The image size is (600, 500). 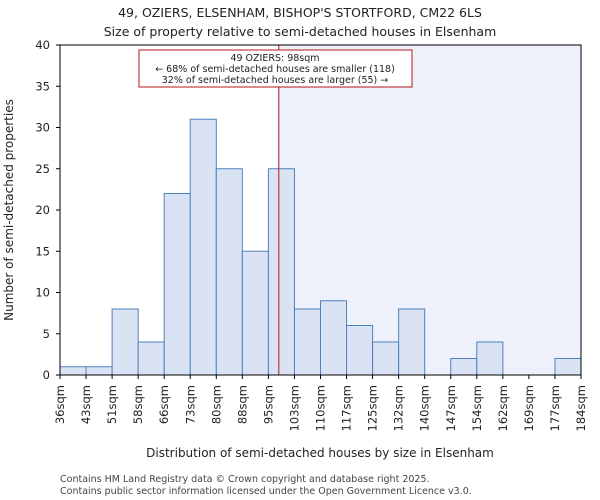 What do you see at coordinates (490, 358) in the screenshot?
I see `bar-154sqm` at bounding box center [490, 358].